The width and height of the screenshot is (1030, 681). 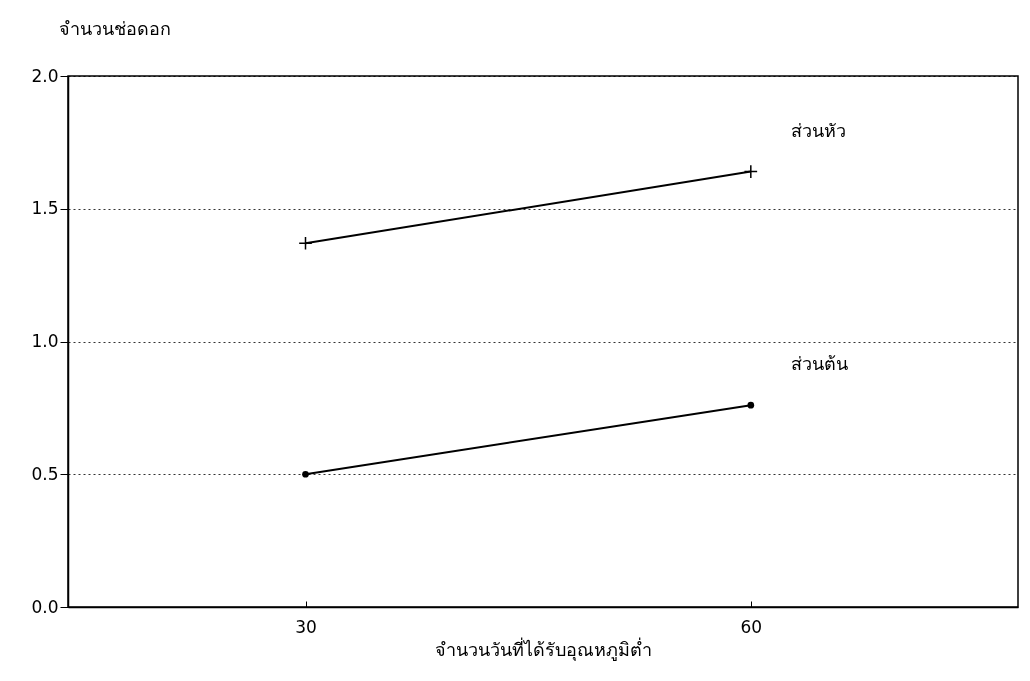 What do you see at coordinates (45, 75) in the screenshot?
I see `y-tick-label: 2.0` at bounding box center [45, 75].